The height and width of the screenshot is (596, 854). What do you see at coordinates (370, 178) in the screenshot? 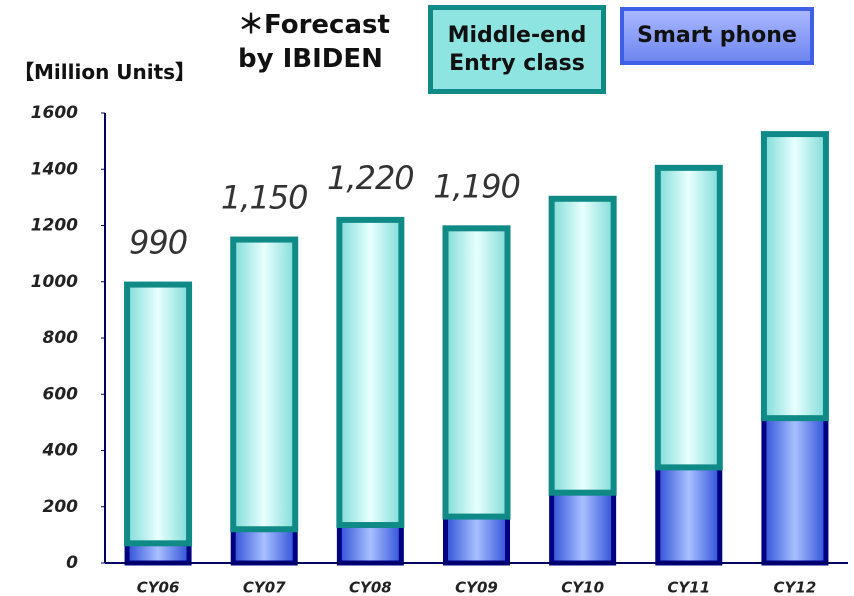
I see `total-label: 1,220` at bounding box center [370, 178].